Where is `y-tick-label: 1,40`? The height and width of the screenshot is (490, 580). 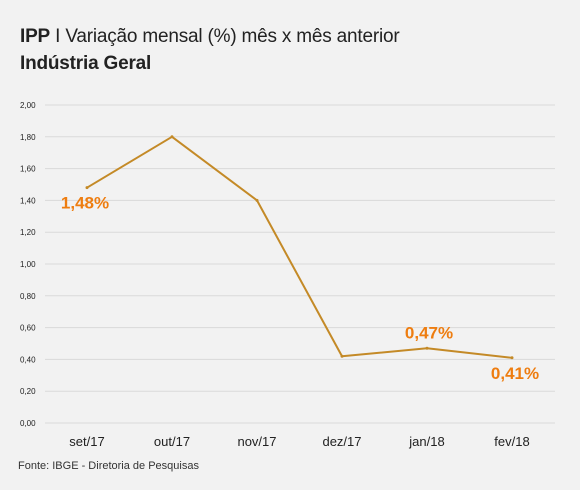
y-tick-label: 1,40 is located at coordinates (28, 200).